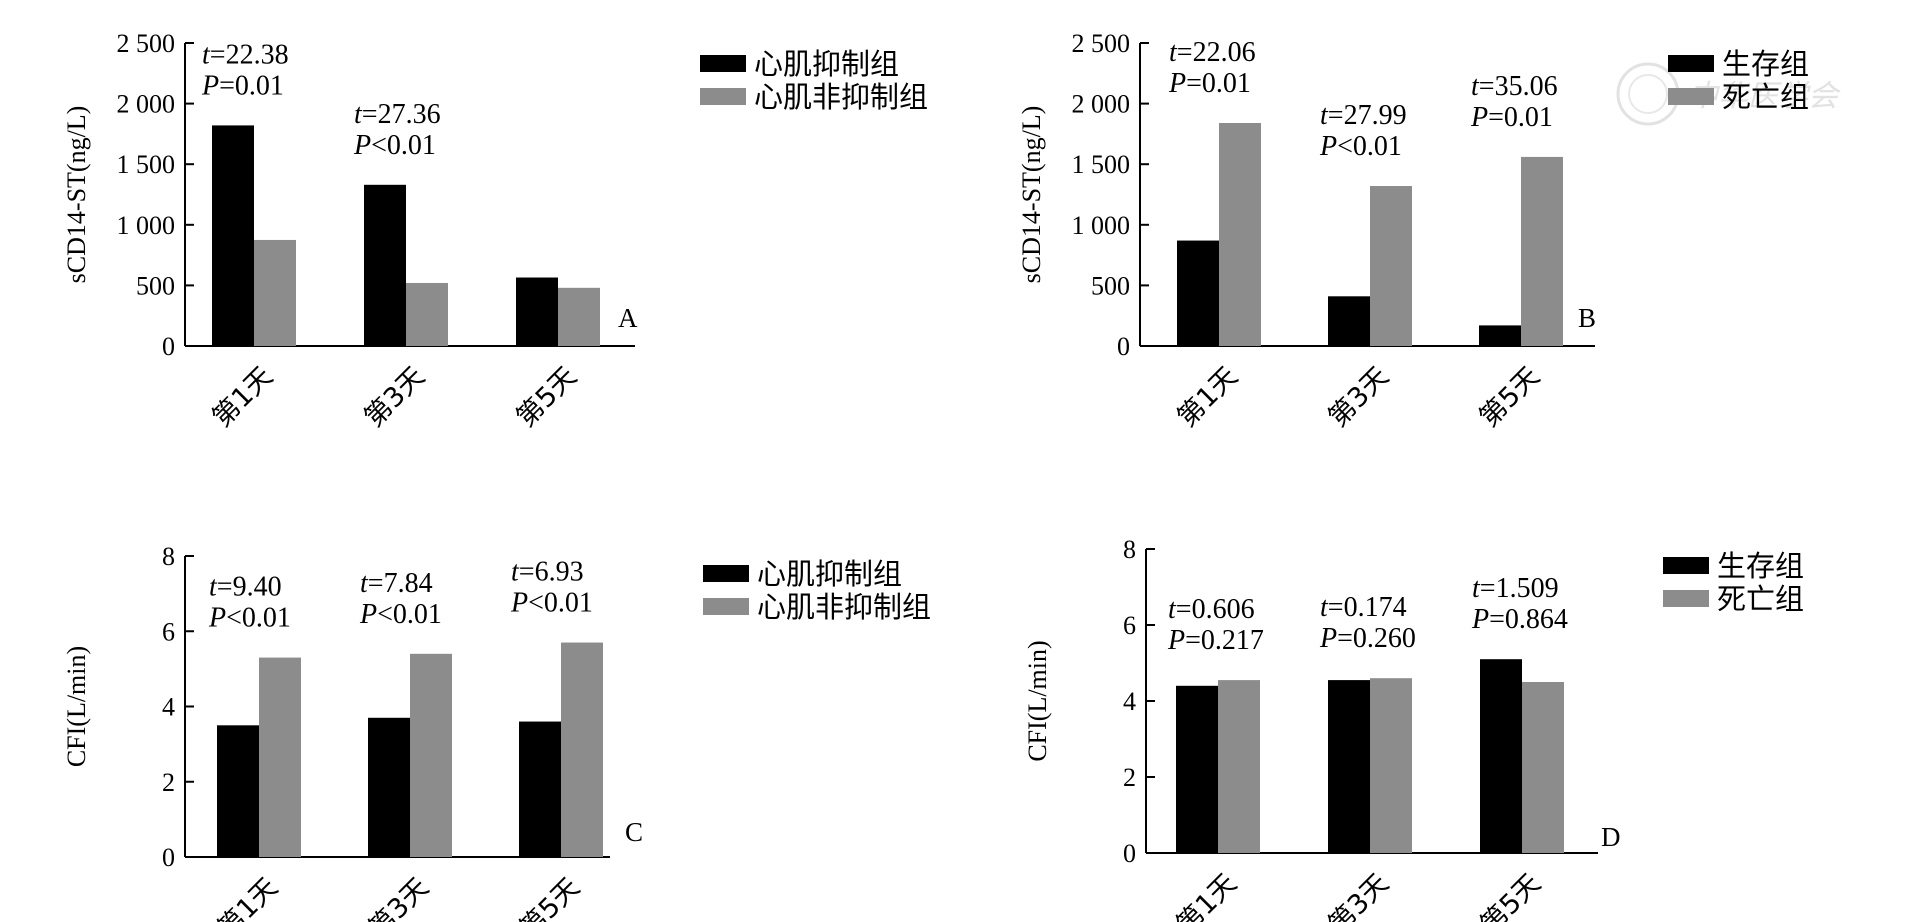 The height and width of the screenshot is (922, 1908). What do you see at coordinates (396, 583) in the screenshot?
I see `t-statistic-label: t=7.84` at bounding box center [396, 583].